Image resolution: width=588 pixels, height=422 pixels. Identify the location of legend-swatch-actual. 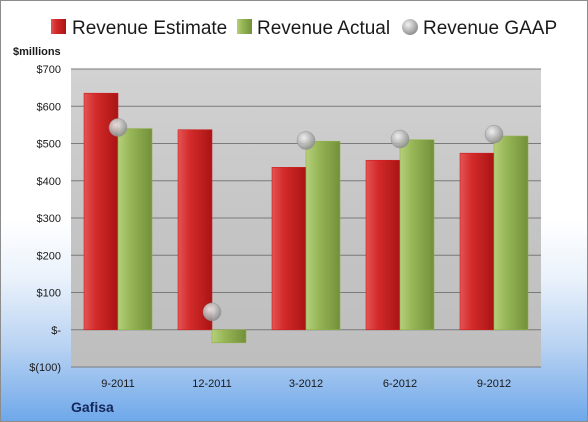
(244, 26).